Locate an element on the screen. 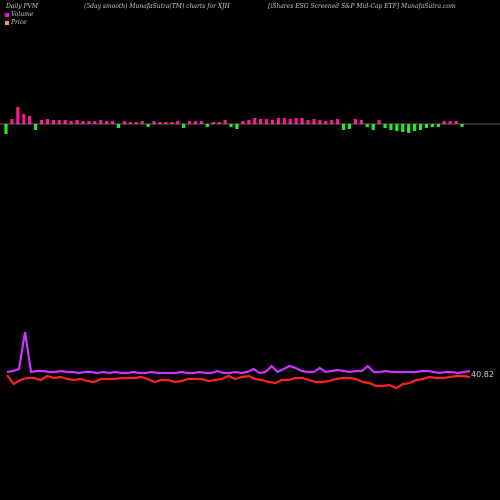  volume-line is located at coordinates (238, 353).